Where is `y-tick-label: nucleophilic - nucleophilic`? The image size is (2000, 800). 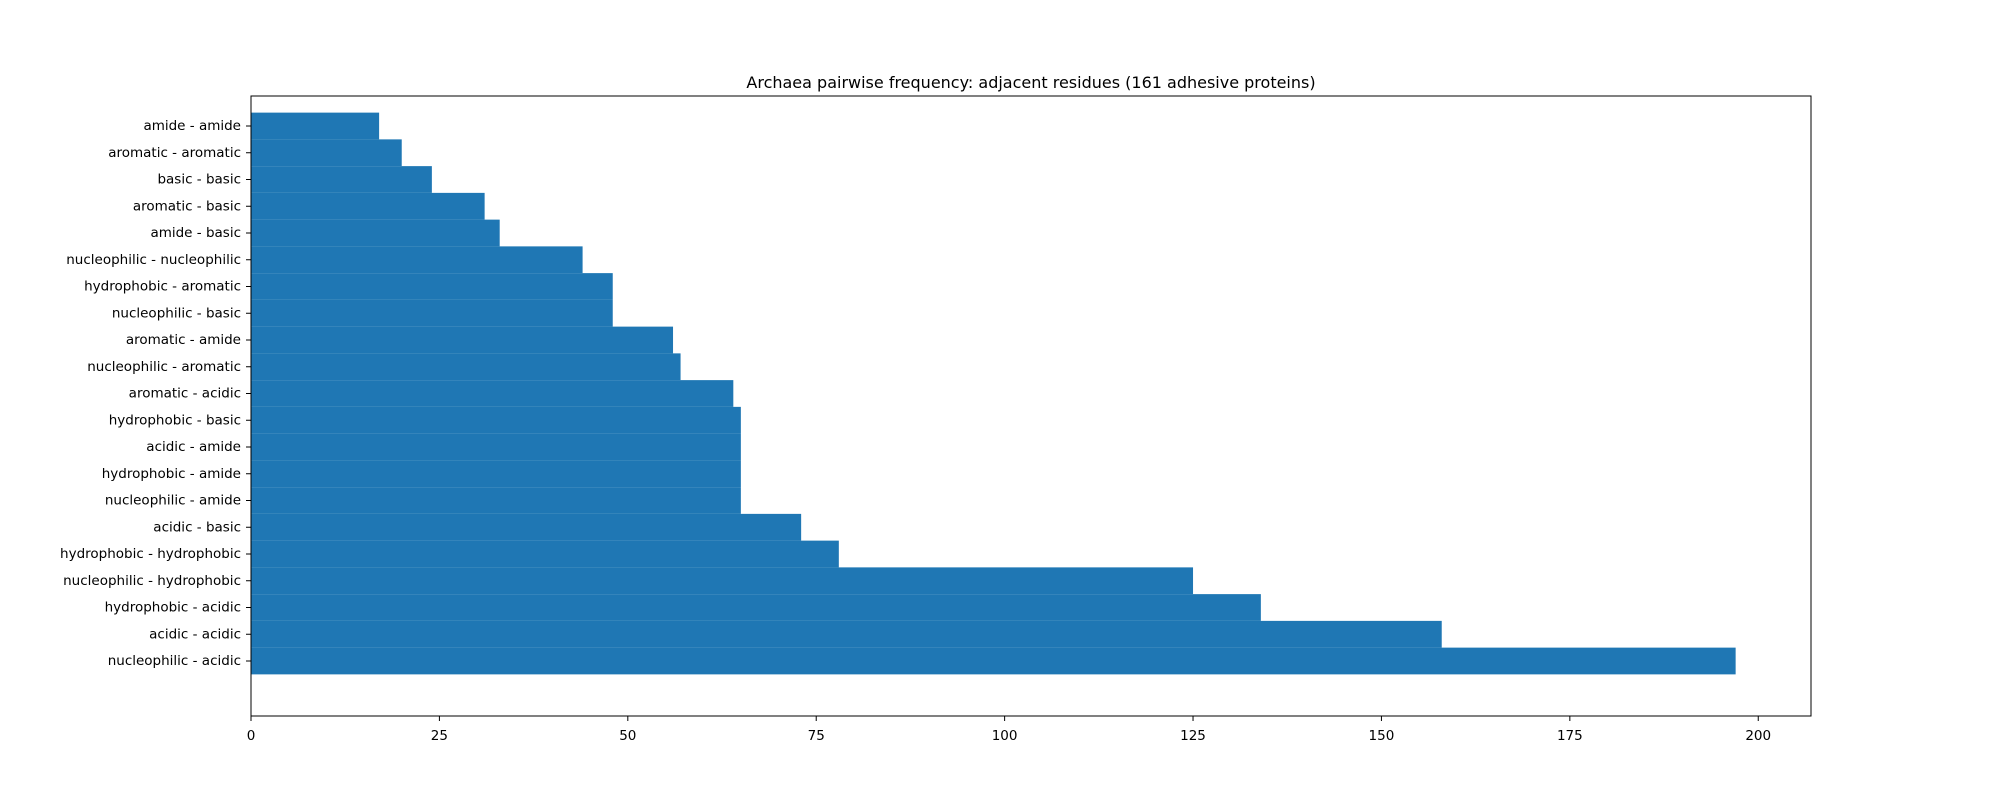 y-tick-label: nucleophilic - nucleophilic is located at coordinates (153, 260).